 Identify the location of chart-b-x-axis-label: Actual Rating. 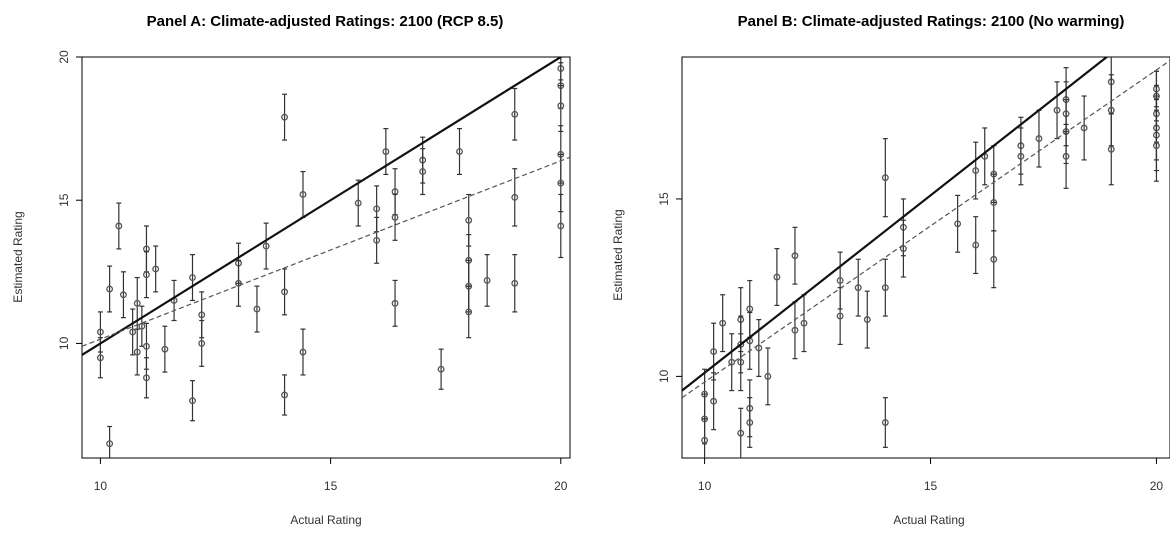
(928, 520).